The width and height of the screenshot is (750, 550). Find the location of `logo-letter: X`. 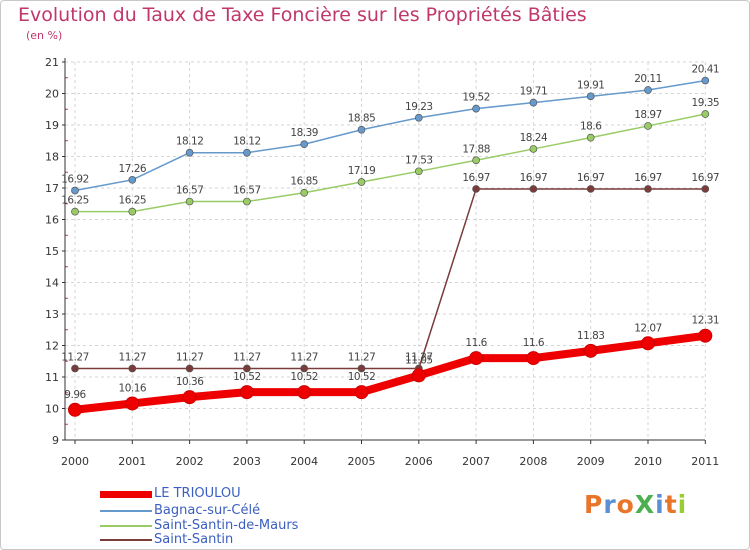

logo-letter: X is located at coordinates (645, 504).